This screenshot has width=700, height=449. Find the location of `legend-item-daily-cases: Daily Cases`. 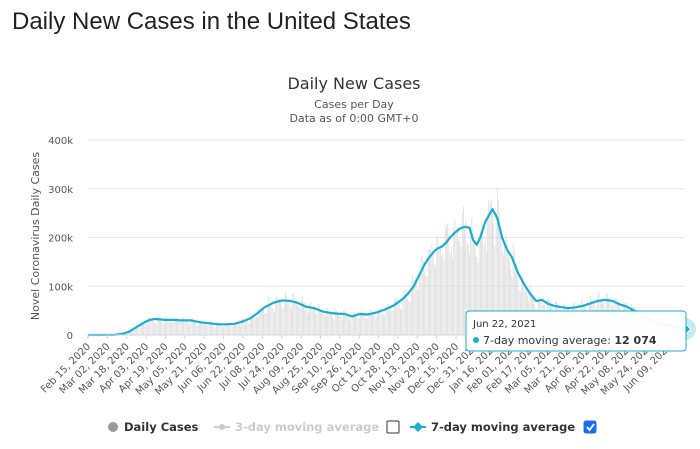

legend-item-daily-cases: Daily Cases is located at coordinates (153, 427).